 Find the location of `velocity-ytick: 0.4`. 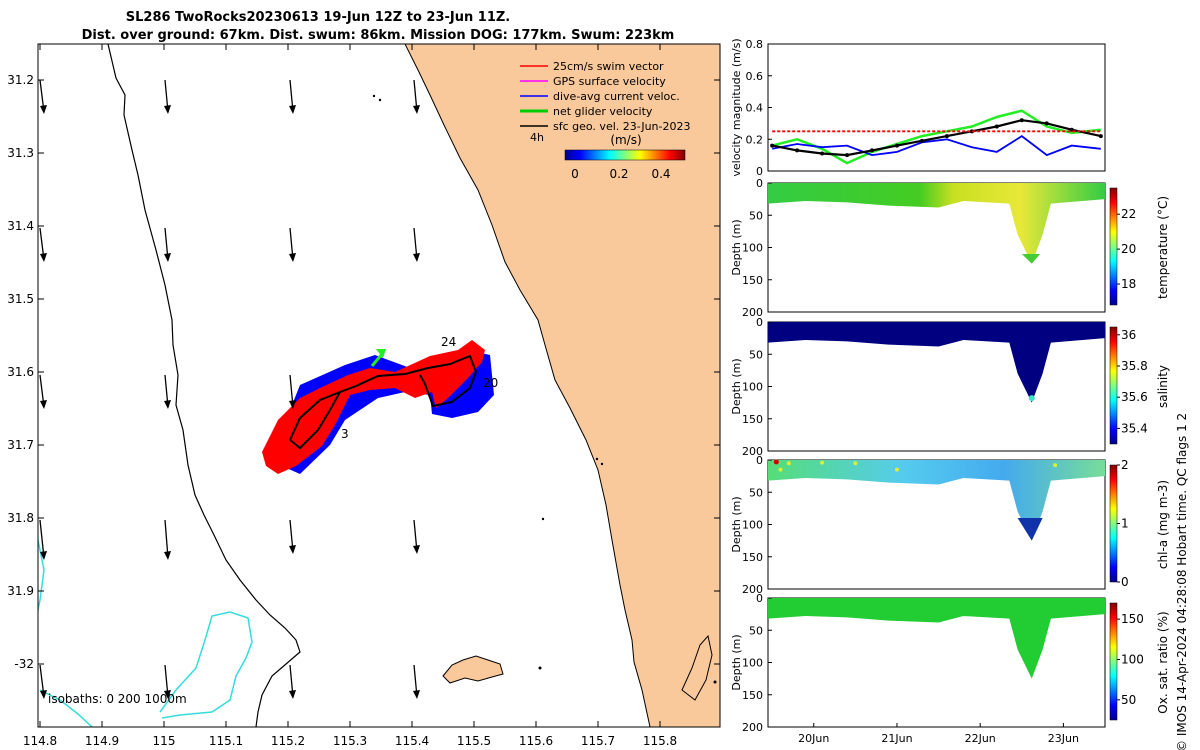

velocity-ytick: 0.4 is located at coordinates (755, 108).